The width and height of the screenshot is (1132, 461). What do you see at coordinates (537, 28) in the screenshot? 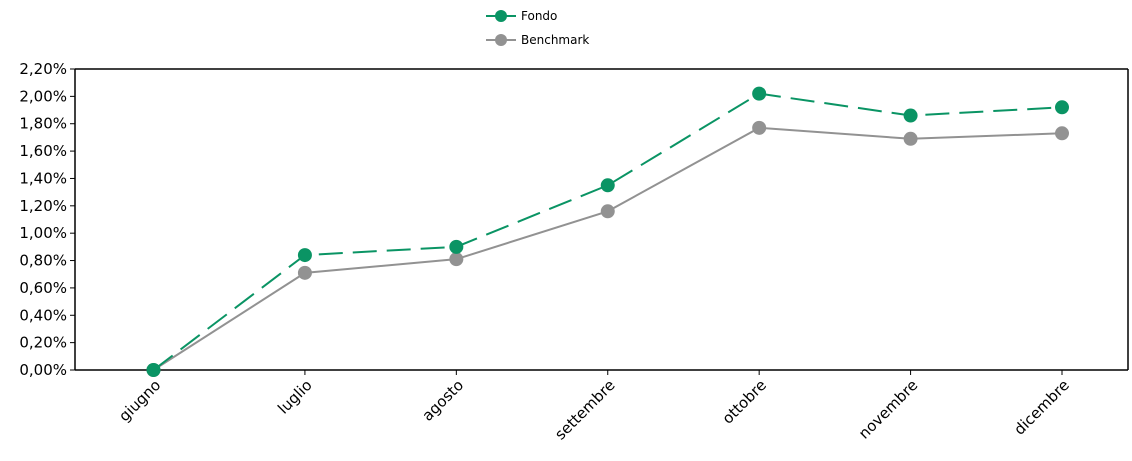
I see `chart-legend: Fondo Benchmark` at bounding box center [537, 28].